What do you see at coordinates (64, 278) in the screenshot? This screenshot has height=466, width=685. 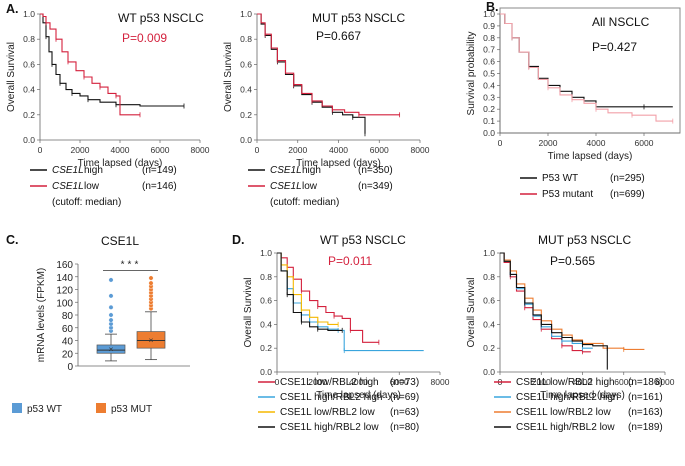 I see `y-tick-label: 140` at bounding box center [64, 278].